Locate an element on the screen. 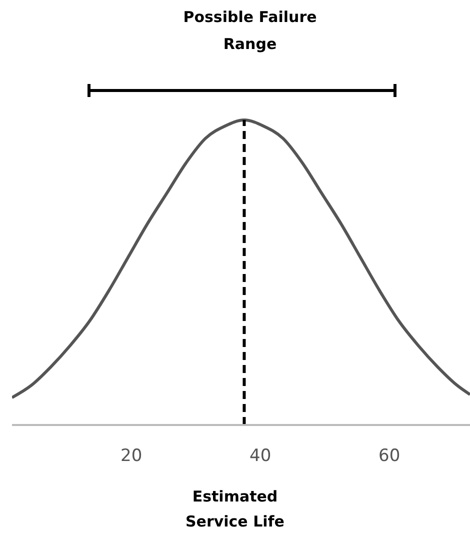 The width and height of the screenshot is (470, 539). x-tick-label: 60 is located at coordinates (389, 456).